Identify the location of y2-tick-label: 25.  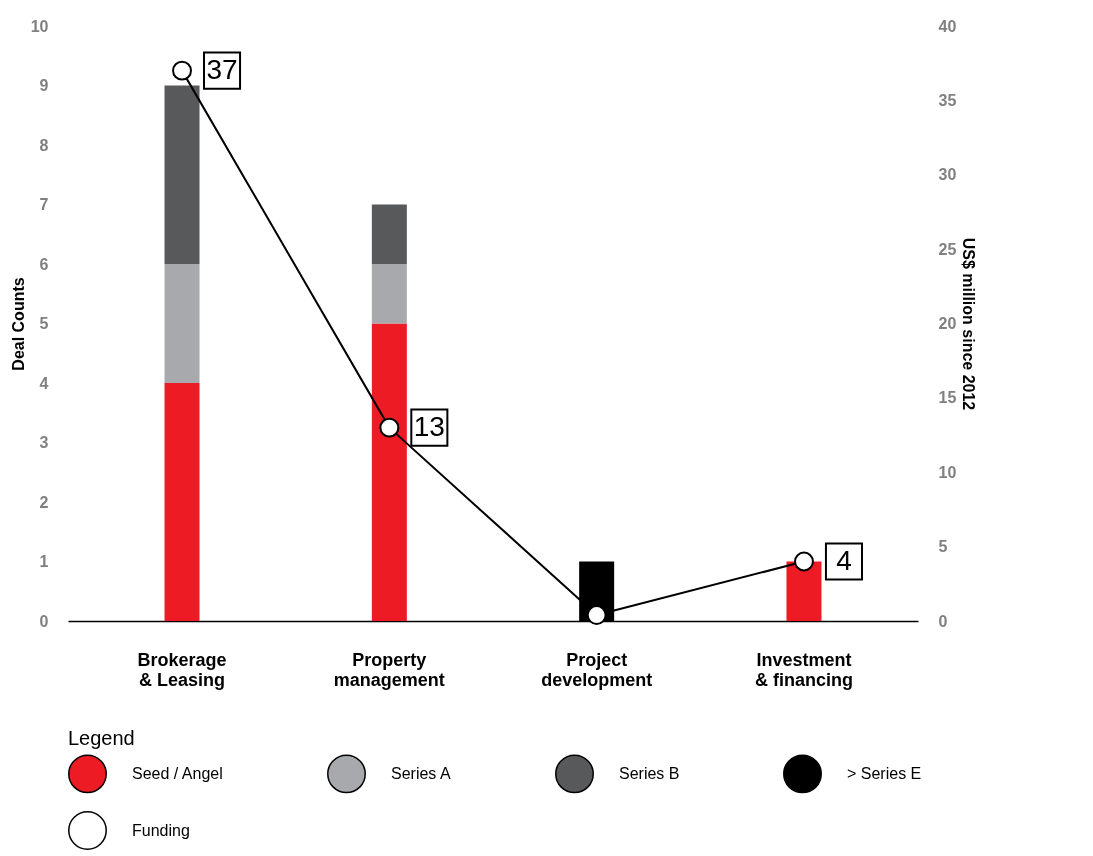
(947, 249).